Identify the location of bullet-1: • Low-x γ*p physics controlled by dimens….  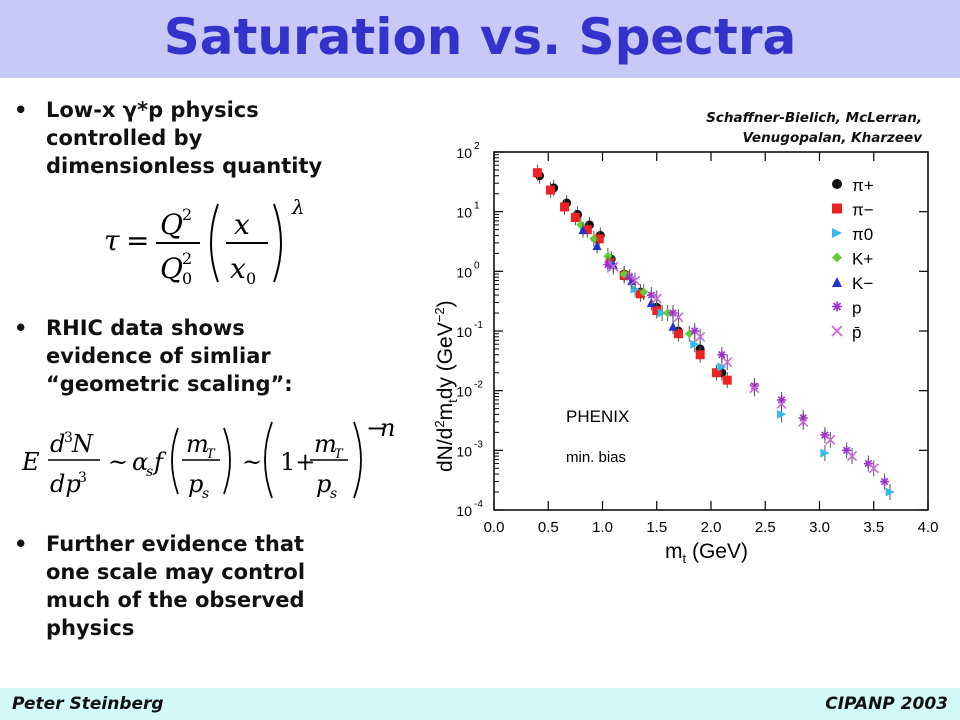
(209, 138).